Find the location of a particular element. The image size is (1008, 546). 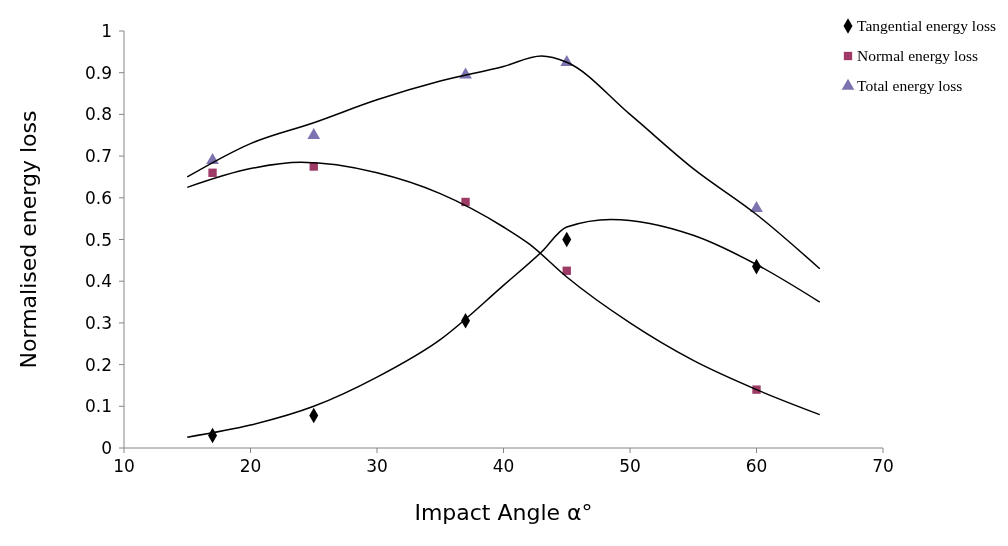

y-tick-label: 0.5 is located at coordinates (98, 239).